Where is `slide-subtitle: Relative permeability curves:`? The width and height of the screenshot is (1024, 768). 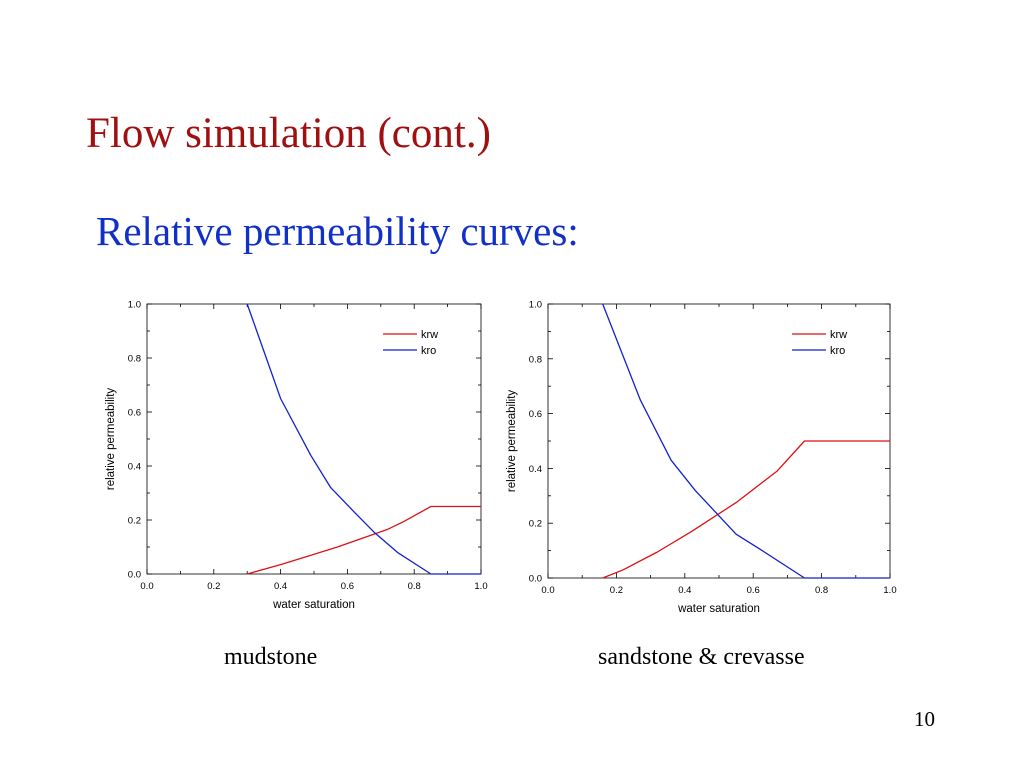 slide-subtitle: Relative permeability curves: is located at coordinates (337, 231).